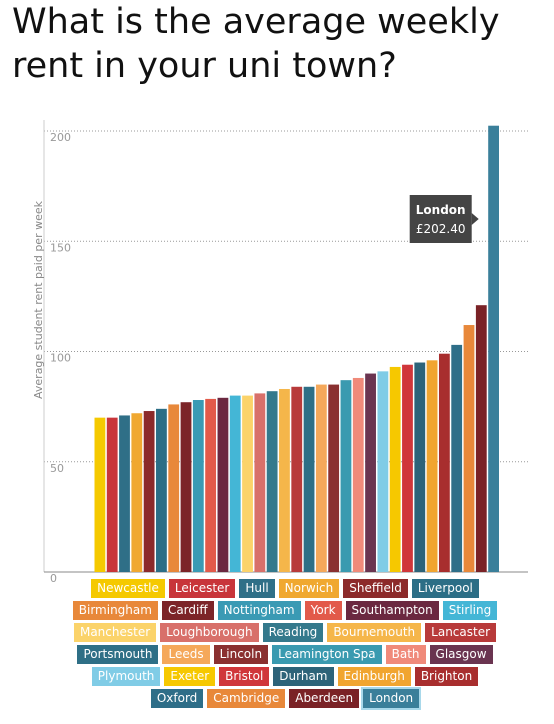 Image resolution: width=554 pixels, height=724 pixels. Describe the element at coordinates (60, 137) in the screenshot. I see `y-tick-label: 200` at that location.